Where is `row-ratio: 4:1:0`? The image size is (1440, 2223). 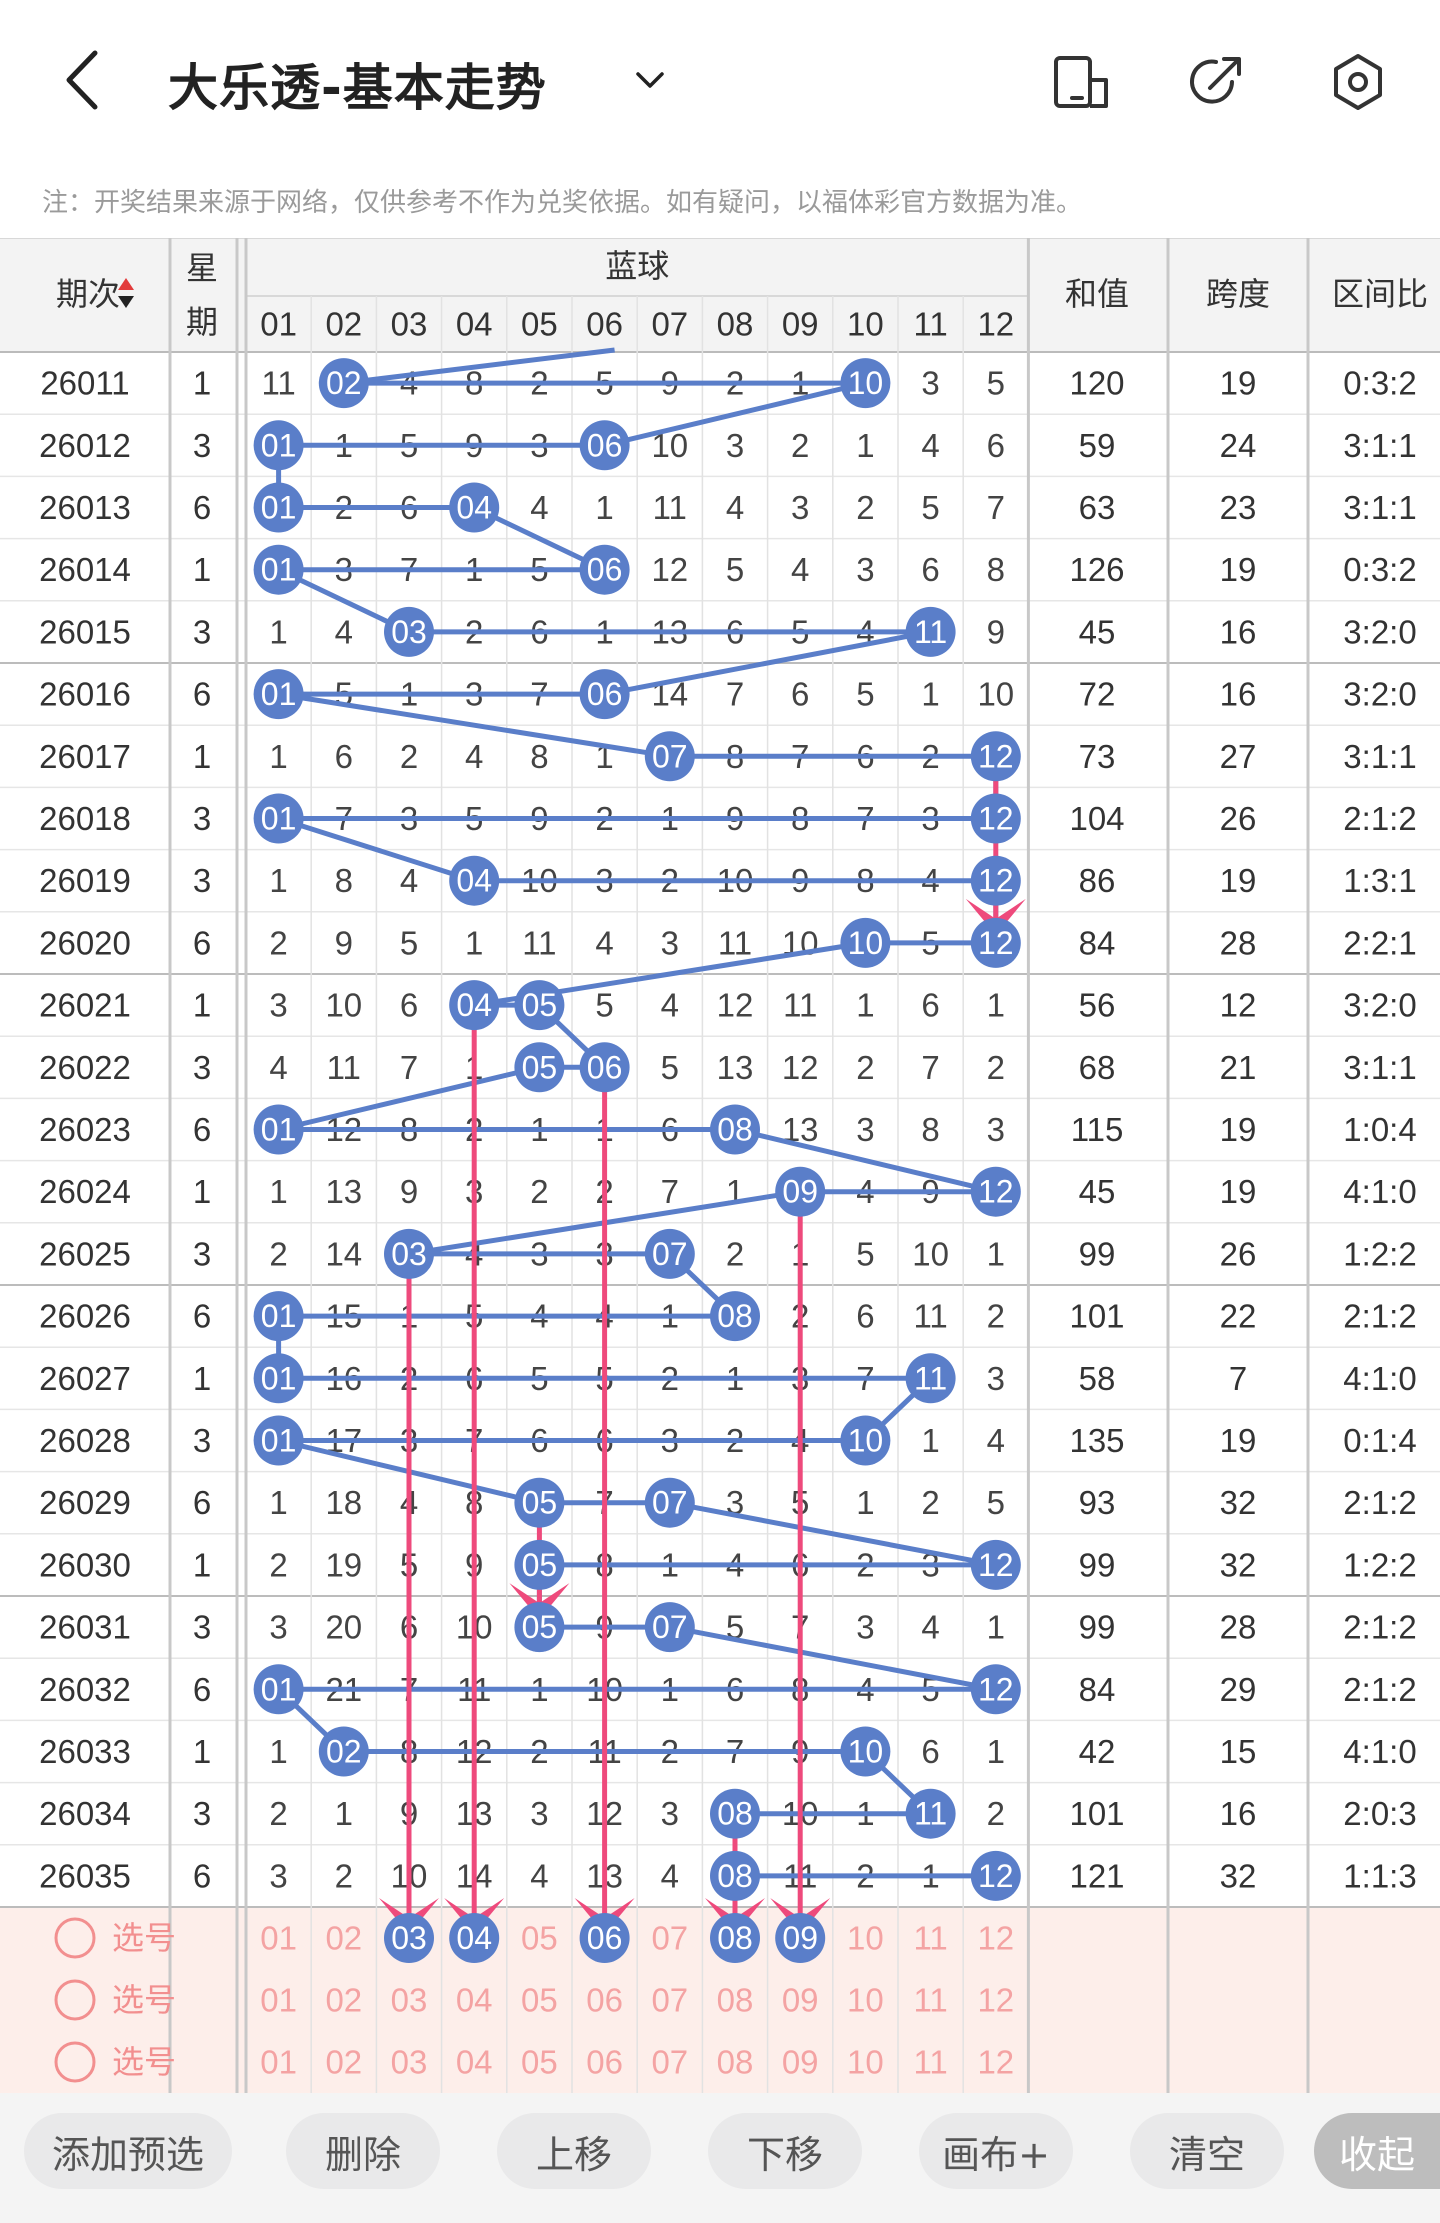
row-ratio: 4:1:0 is located at coordinates (1379, 1191).